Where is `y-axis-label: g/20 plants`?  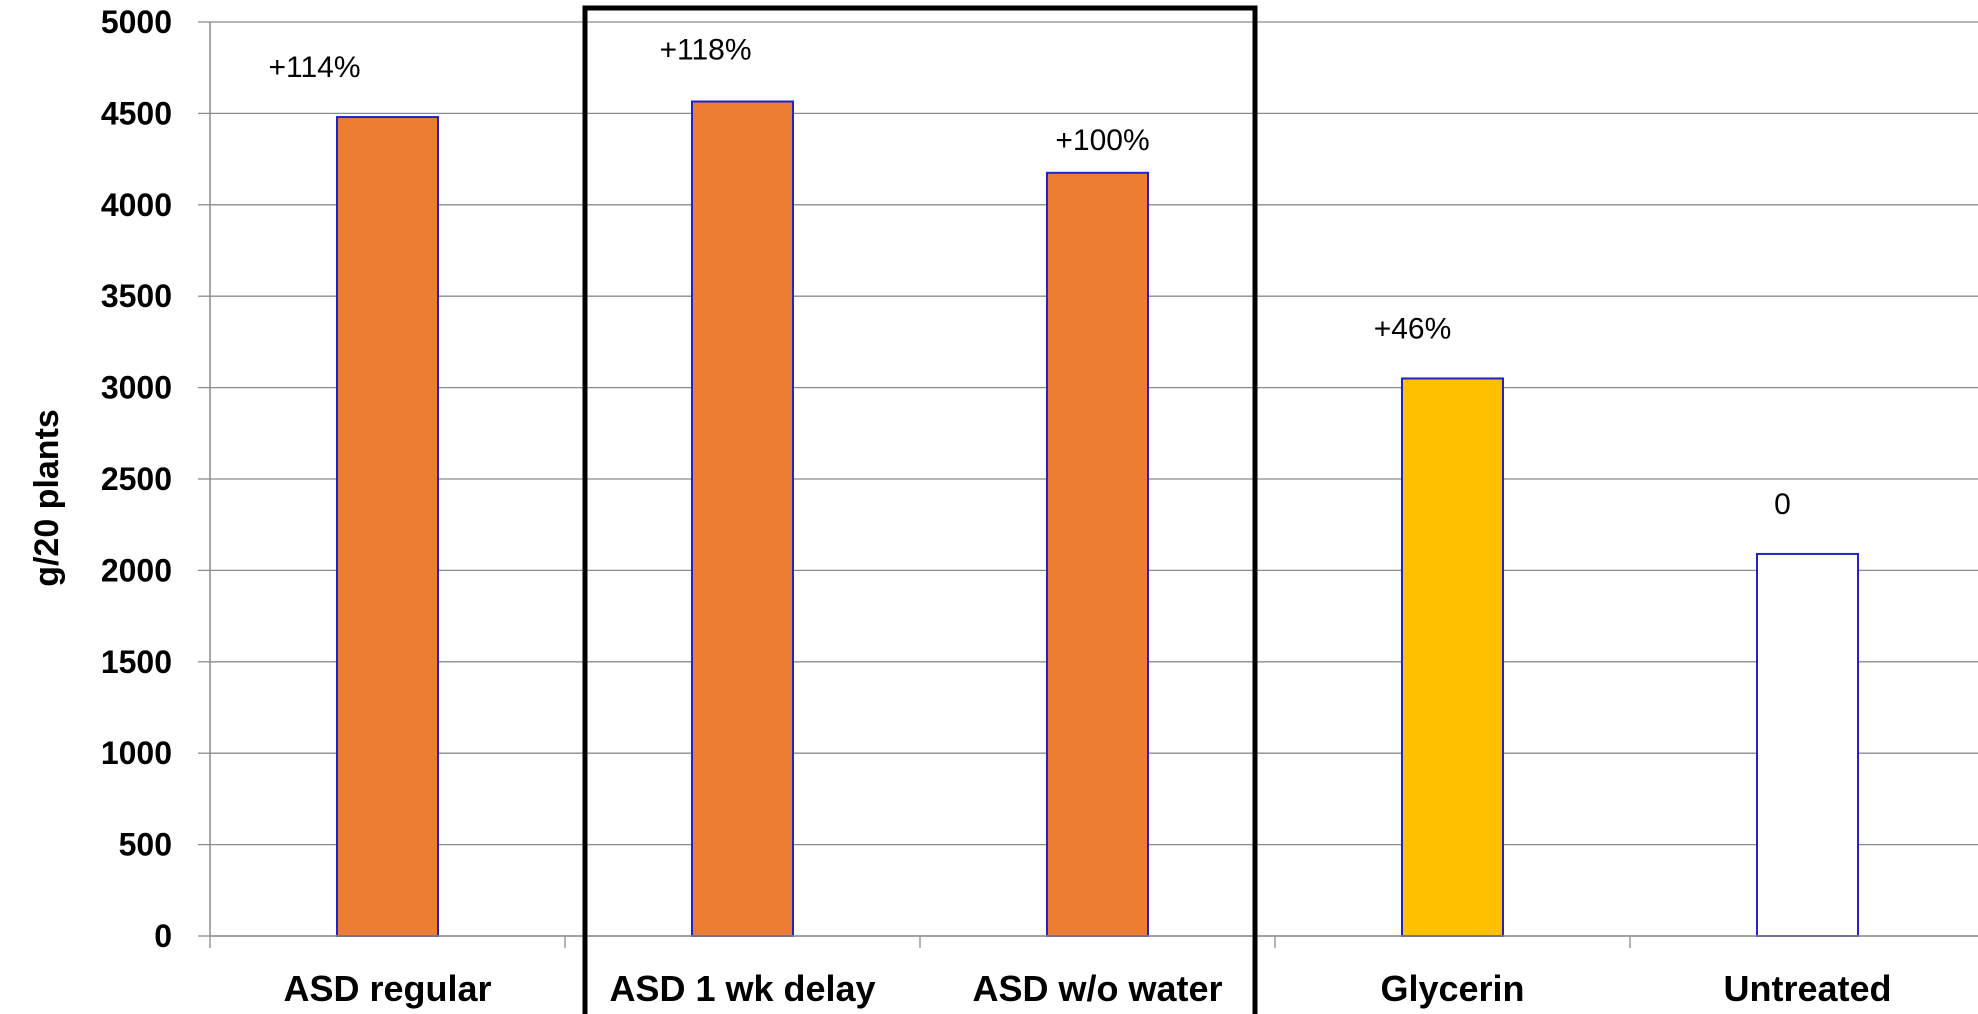 y-axis-label: g/20 plants is located at coordinates (47, 498).